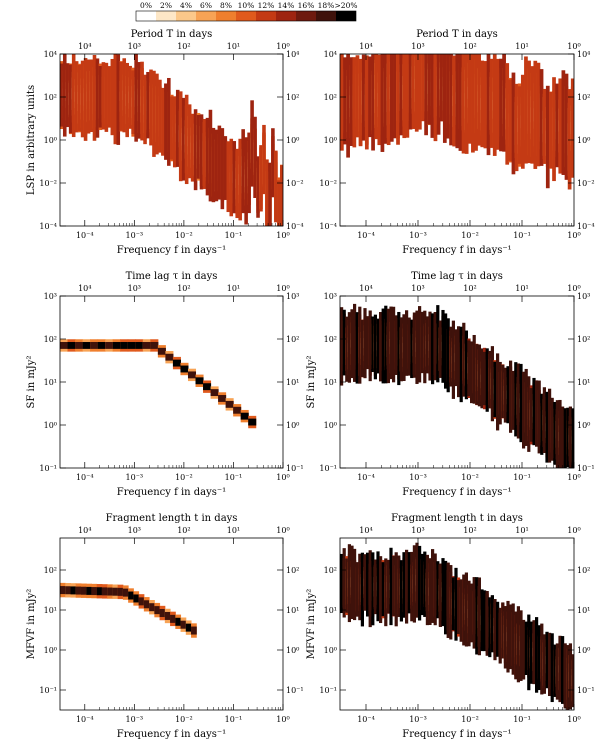 This screenshot has height=740, width=600. What do you see at coordinates (586, 226) in the screenshot?
I see `y-tick-label-right: 10⁻⁴` at bounding box center [586, 226].